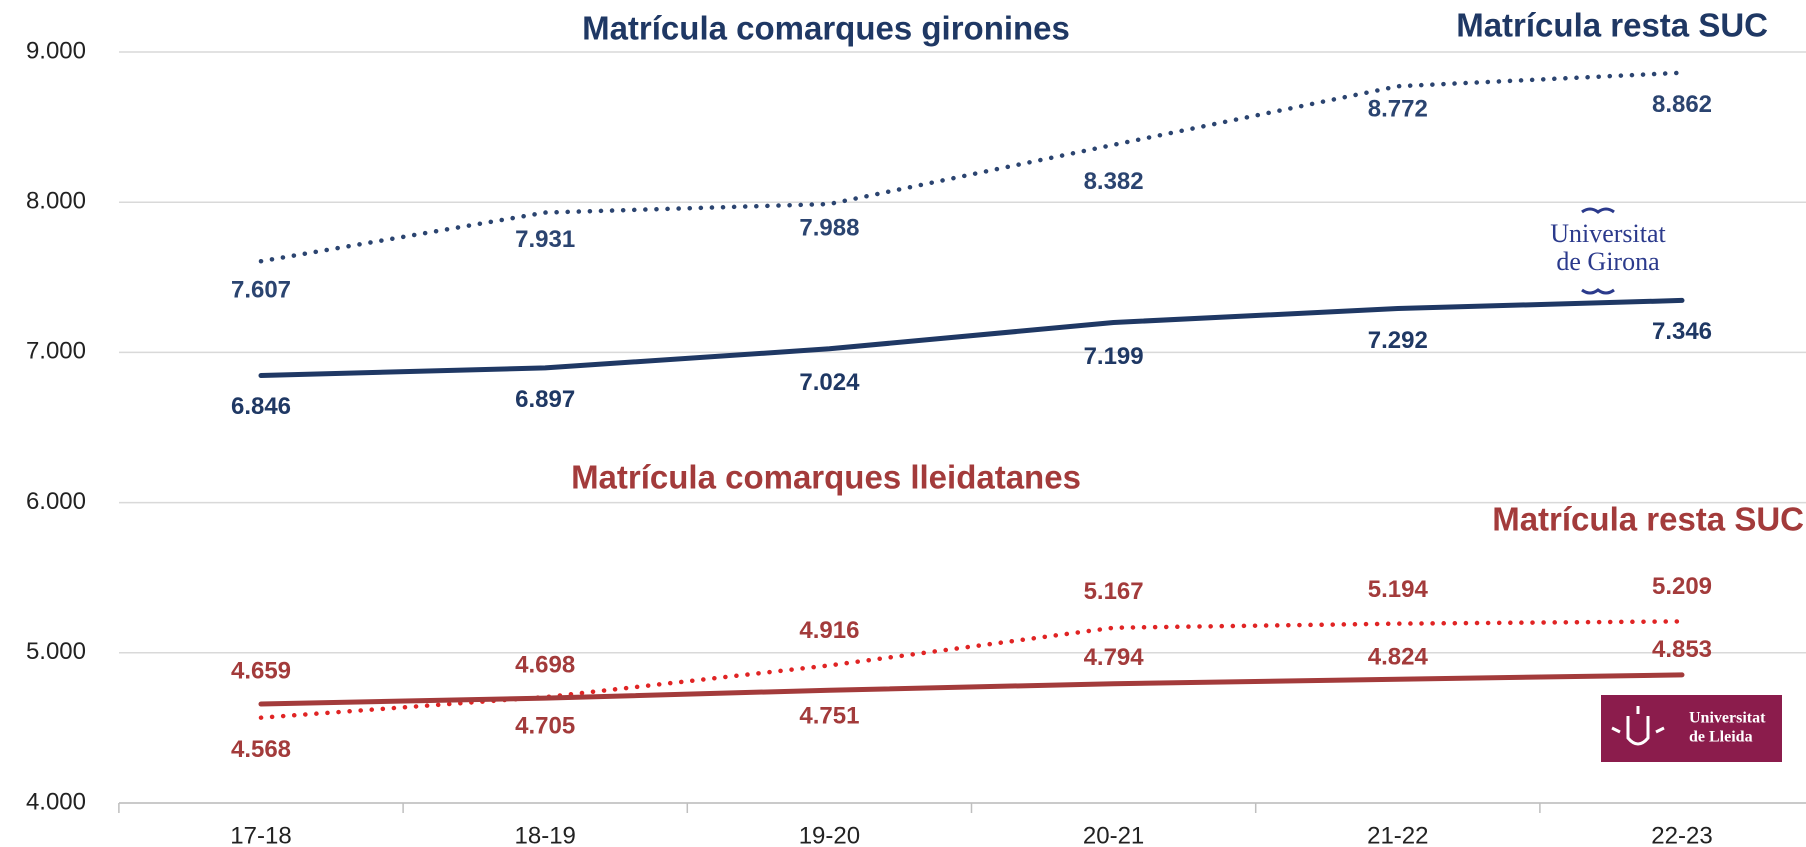 Image resolution: width=1806 pixels, height=847 pixels. Describe the element at coordinates (1681, 834) in the screenshot. I see `x-tick-label: 22-23` at that location.